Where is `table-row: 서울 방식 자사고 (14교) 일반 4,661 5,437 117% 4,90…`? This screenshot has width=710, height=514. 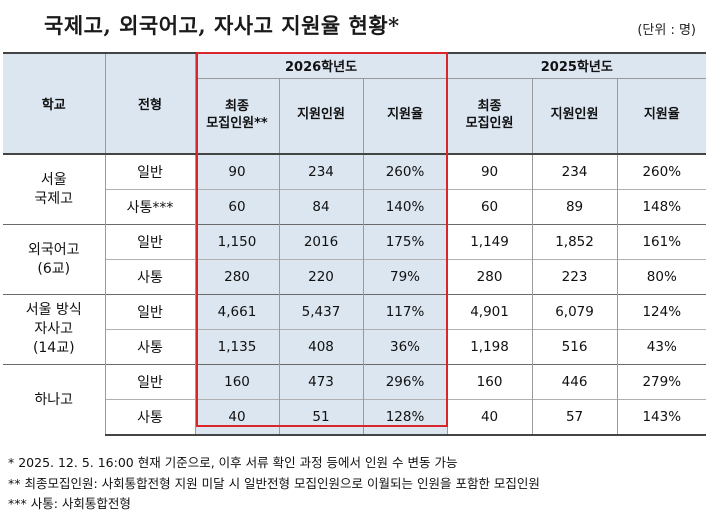 table-row: 서울 방식 자사고 (14교) 일반 4,661 5,437 117% 4,90… is located at coordinates (355, 329).